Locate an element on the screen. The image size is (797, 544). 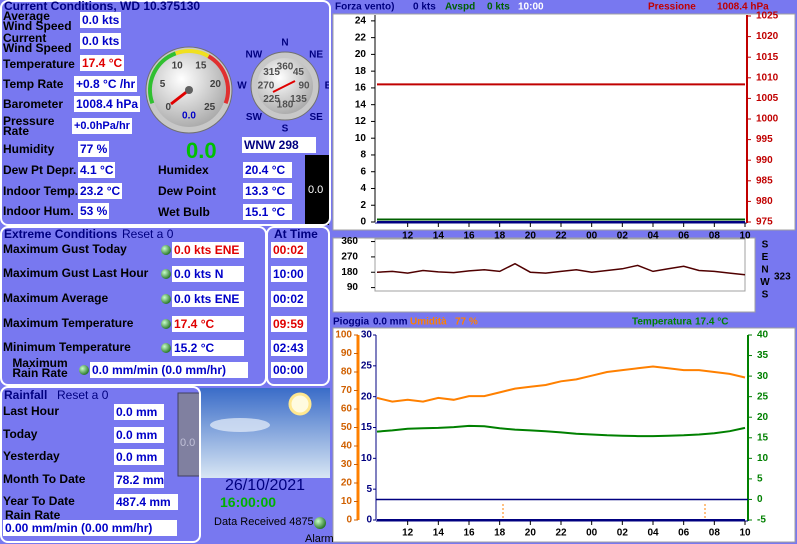
compass-label: S is located at coordinates (765, 295).